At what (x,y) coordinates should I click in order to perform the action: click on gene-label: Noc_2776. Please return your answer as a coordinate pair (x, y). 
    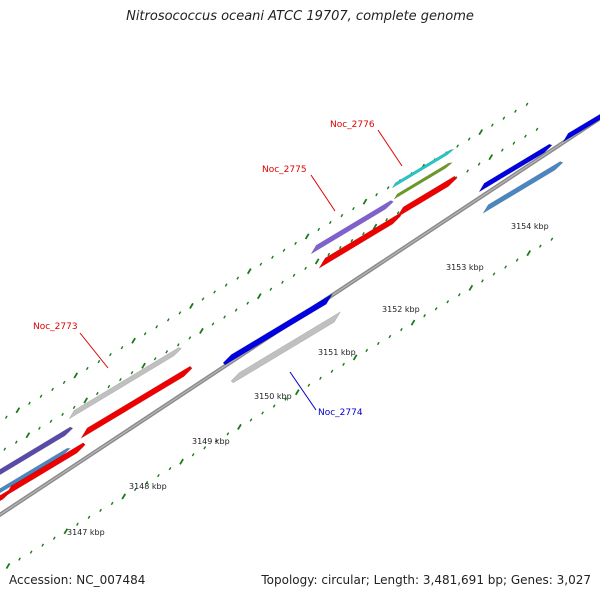
    Looking at the image, I should click on (352, 125).